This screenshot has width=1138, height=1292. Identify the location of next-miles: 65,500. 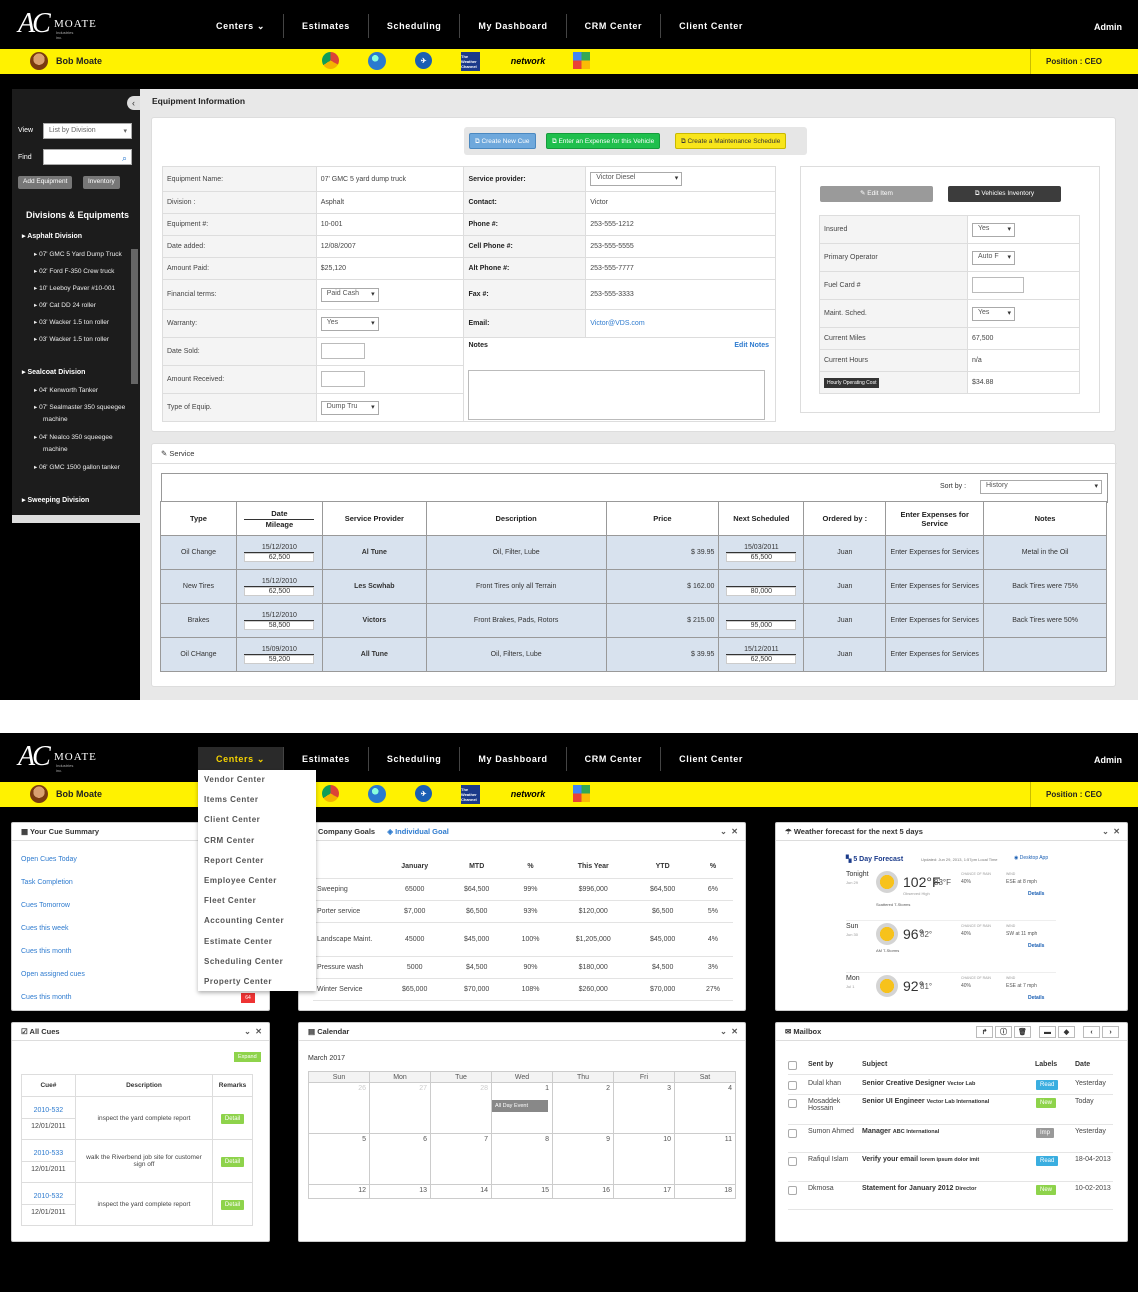
(761, 557).